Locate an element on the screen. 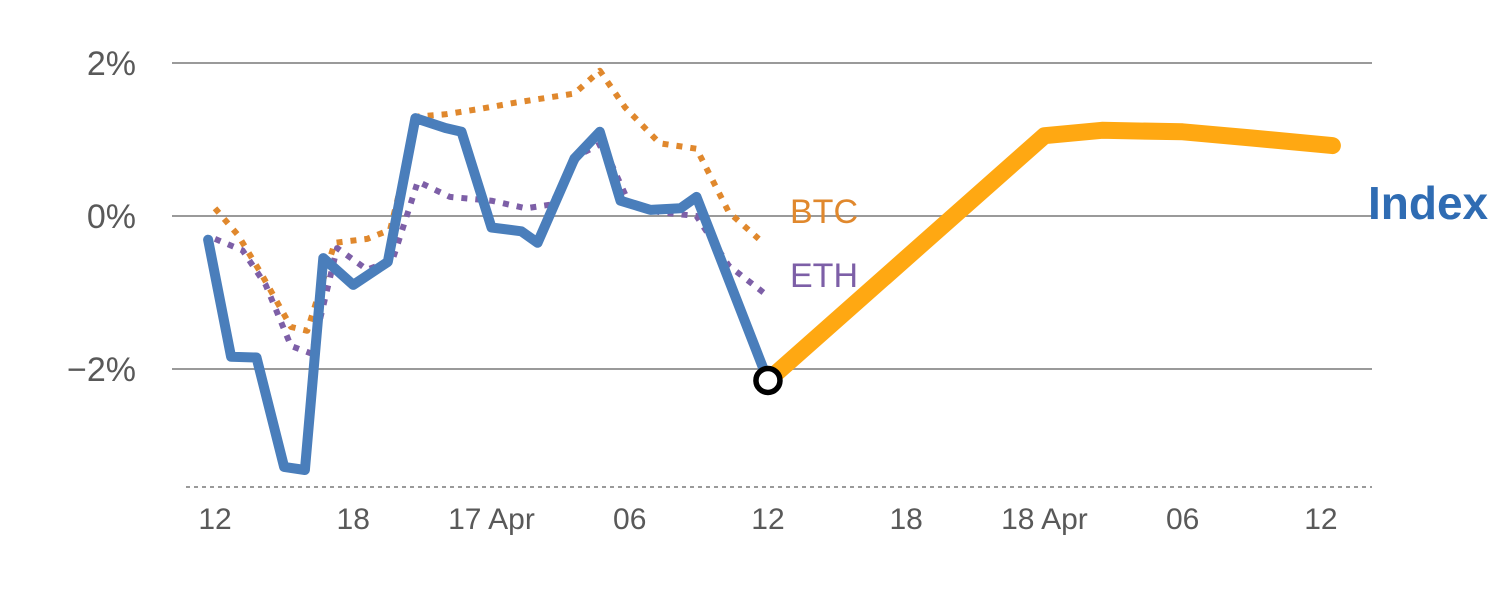 This screenshot has width=1500, height=600. x-tick-label: 17 Apr is located at coordinates (491, 519).